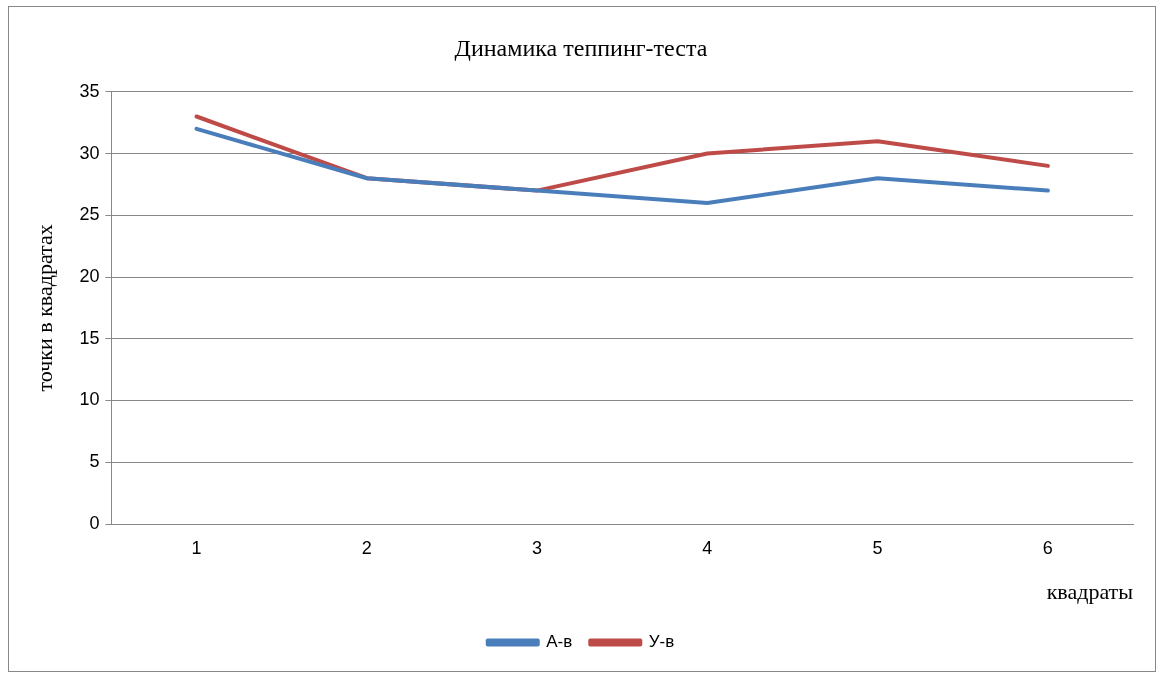 The height and width of the screenshot is (678, 1165). What do you see at coordinates (44, 308) in the screenshot?
I see `y-axis-title: точки в квадратах` at bounding box center [44, 308].